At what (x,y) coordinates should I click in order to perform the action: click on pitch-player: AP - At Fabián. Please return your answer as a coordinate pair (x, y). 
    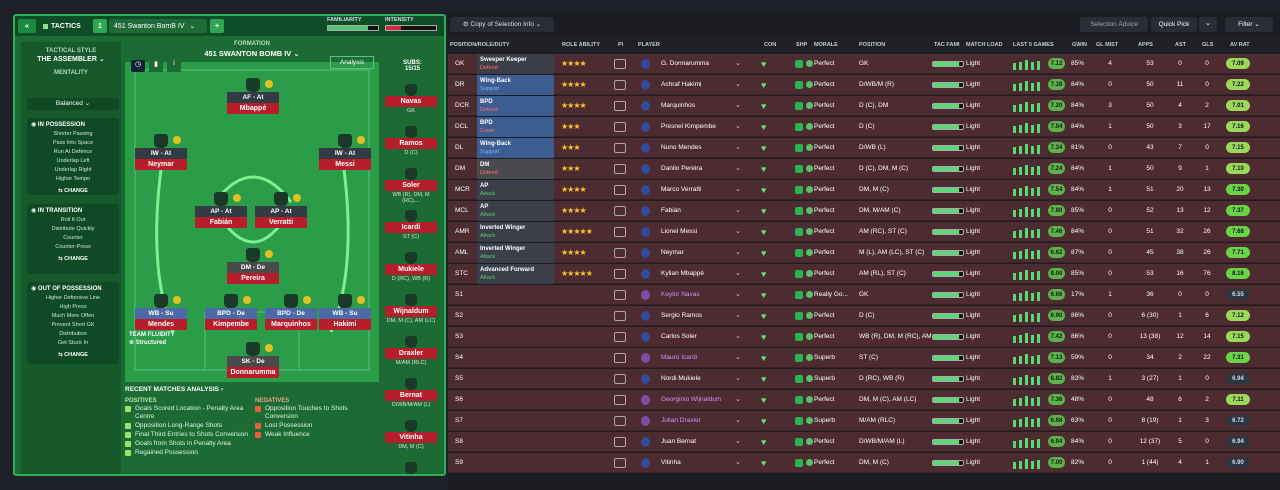
    Looking at the image, I should click on (221, 210).